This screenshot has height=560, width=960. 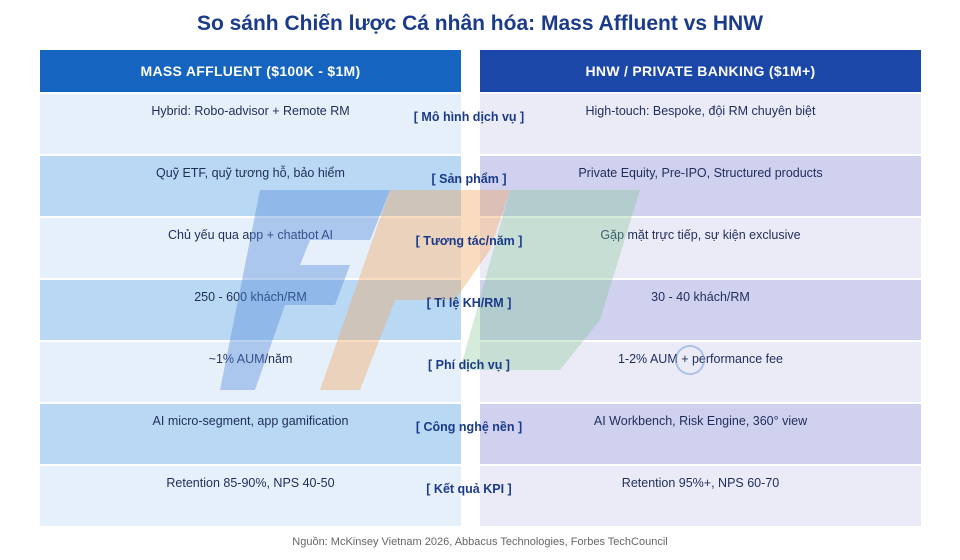 I want to click on row-label: [ Tỉ lệ KH/RM ], so click(x=469, y=303).